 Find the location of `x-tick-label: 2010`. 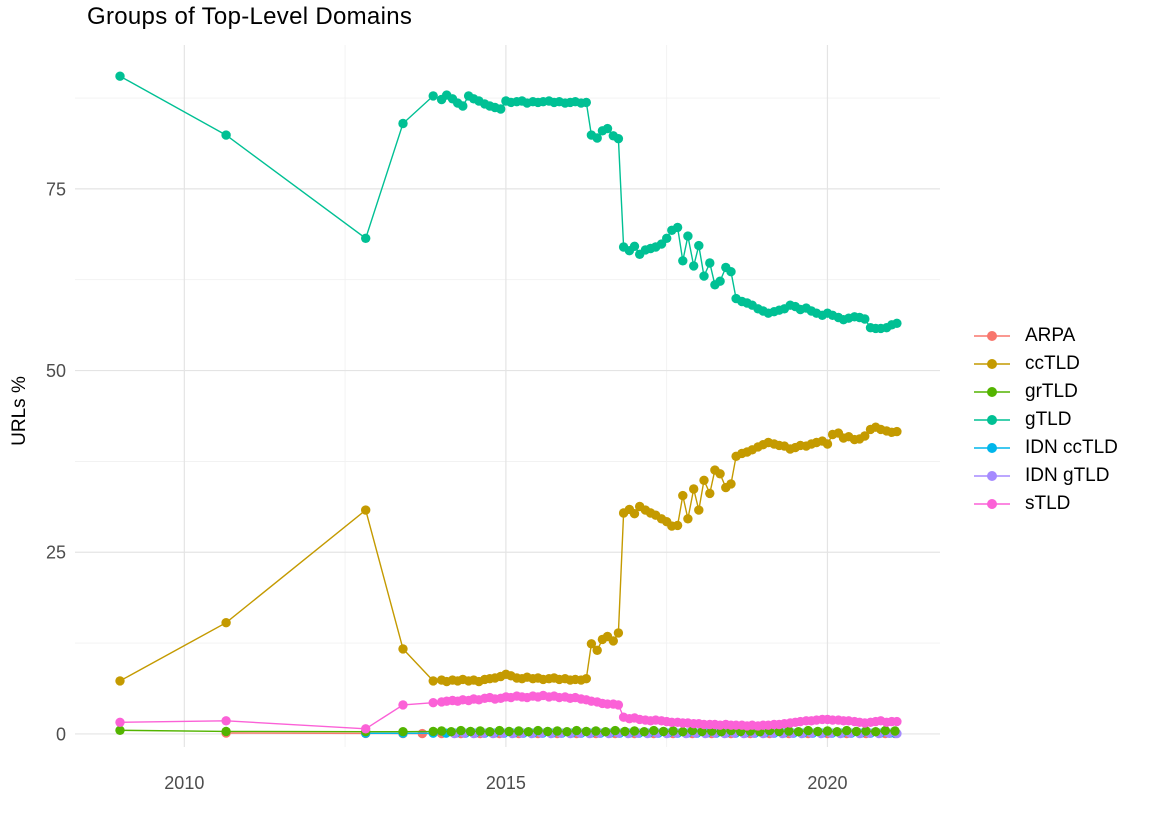

x-tick-label: 2010 is located at coordinates (184, 783).